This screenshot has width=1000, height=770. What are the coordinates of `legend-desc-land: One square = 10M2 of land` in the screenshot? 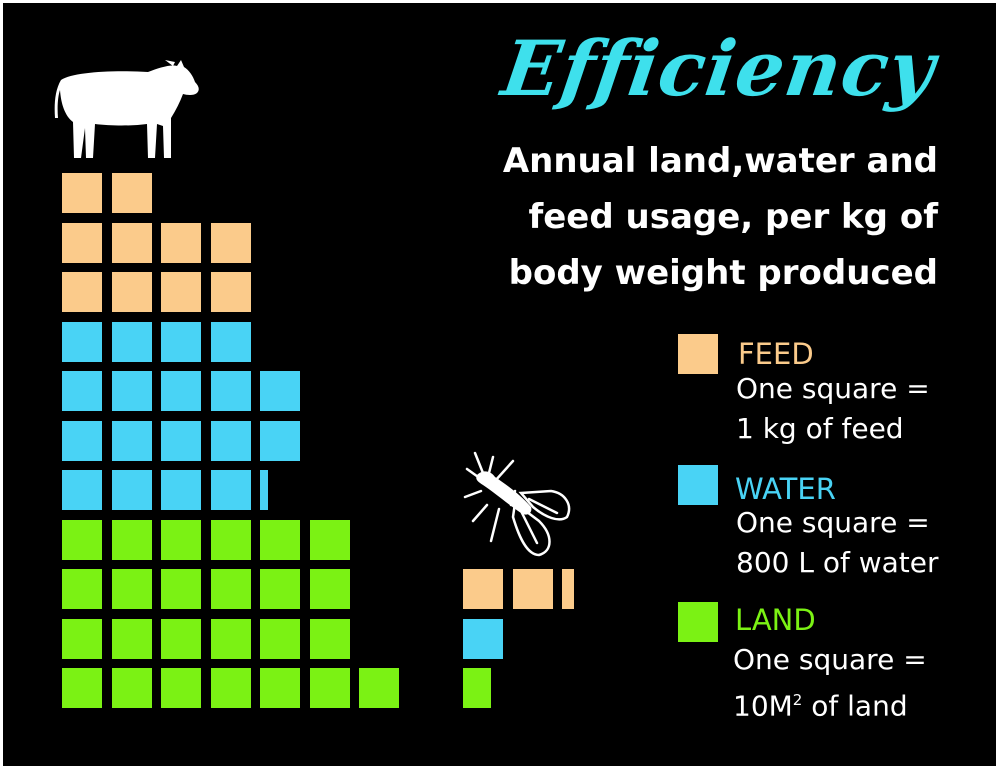 It's located at (830, 683).